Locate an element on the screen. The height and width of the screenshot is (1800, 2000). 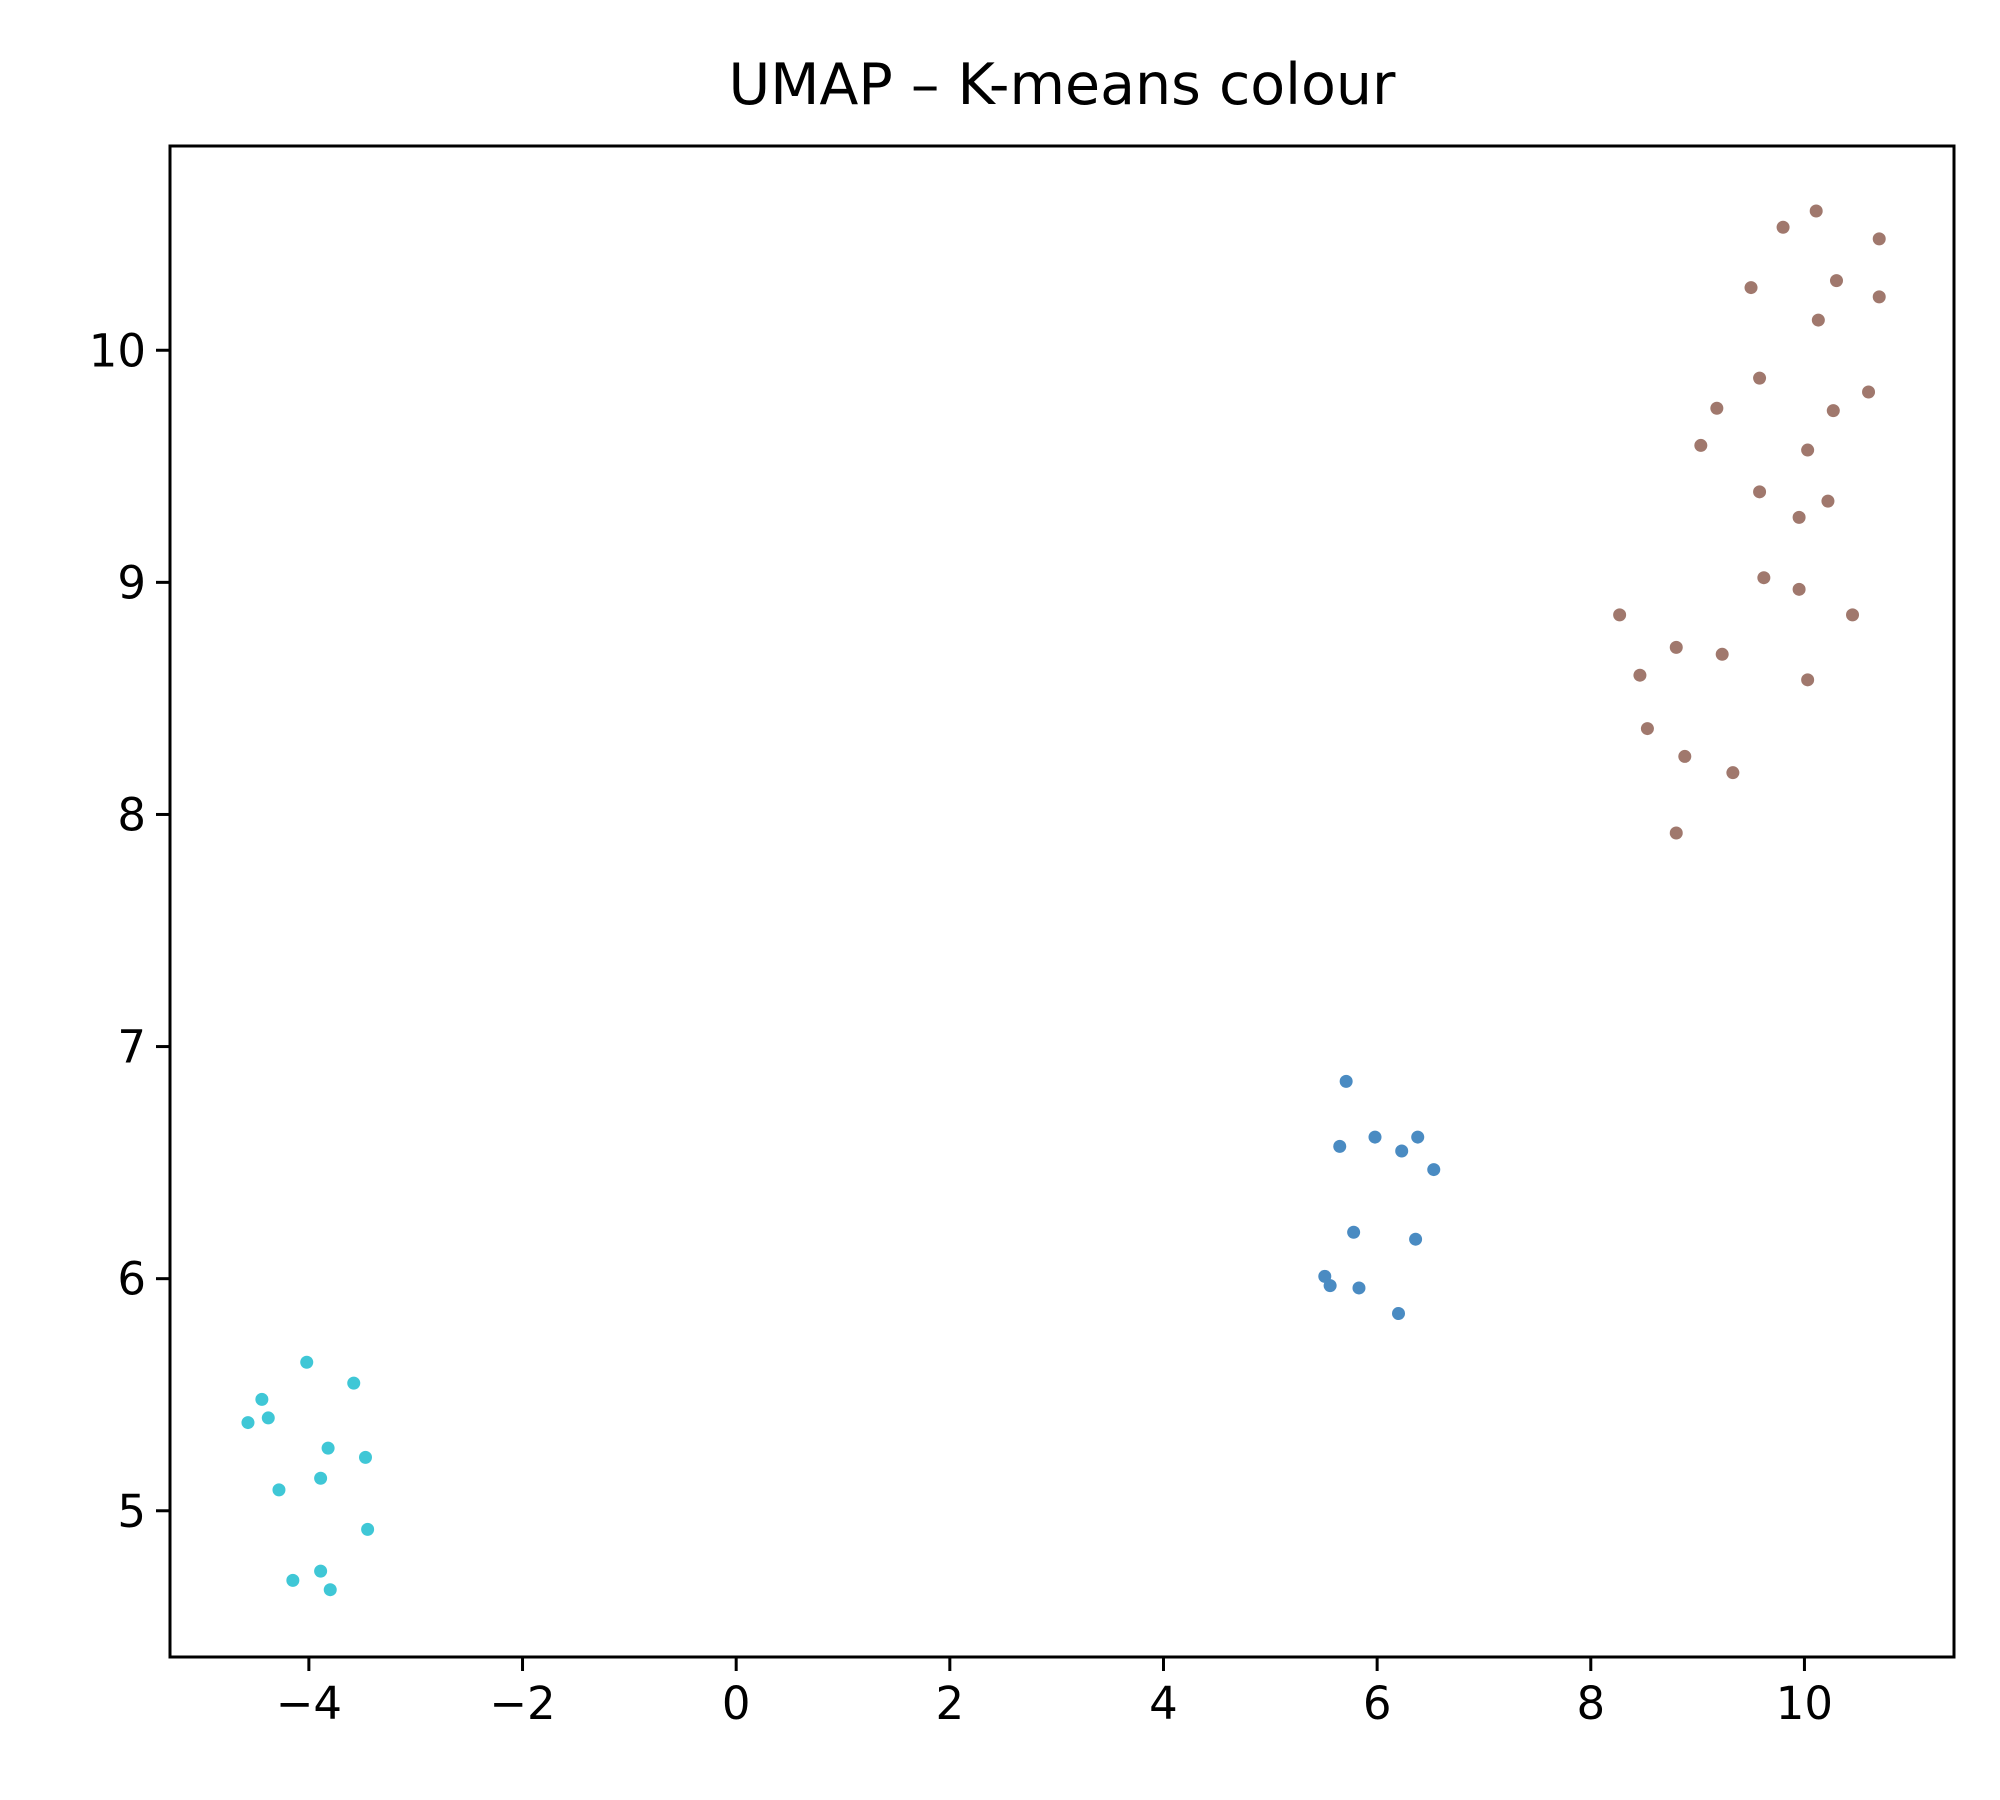
x-tick-label: −4 is located at coordinates (309, 1703).